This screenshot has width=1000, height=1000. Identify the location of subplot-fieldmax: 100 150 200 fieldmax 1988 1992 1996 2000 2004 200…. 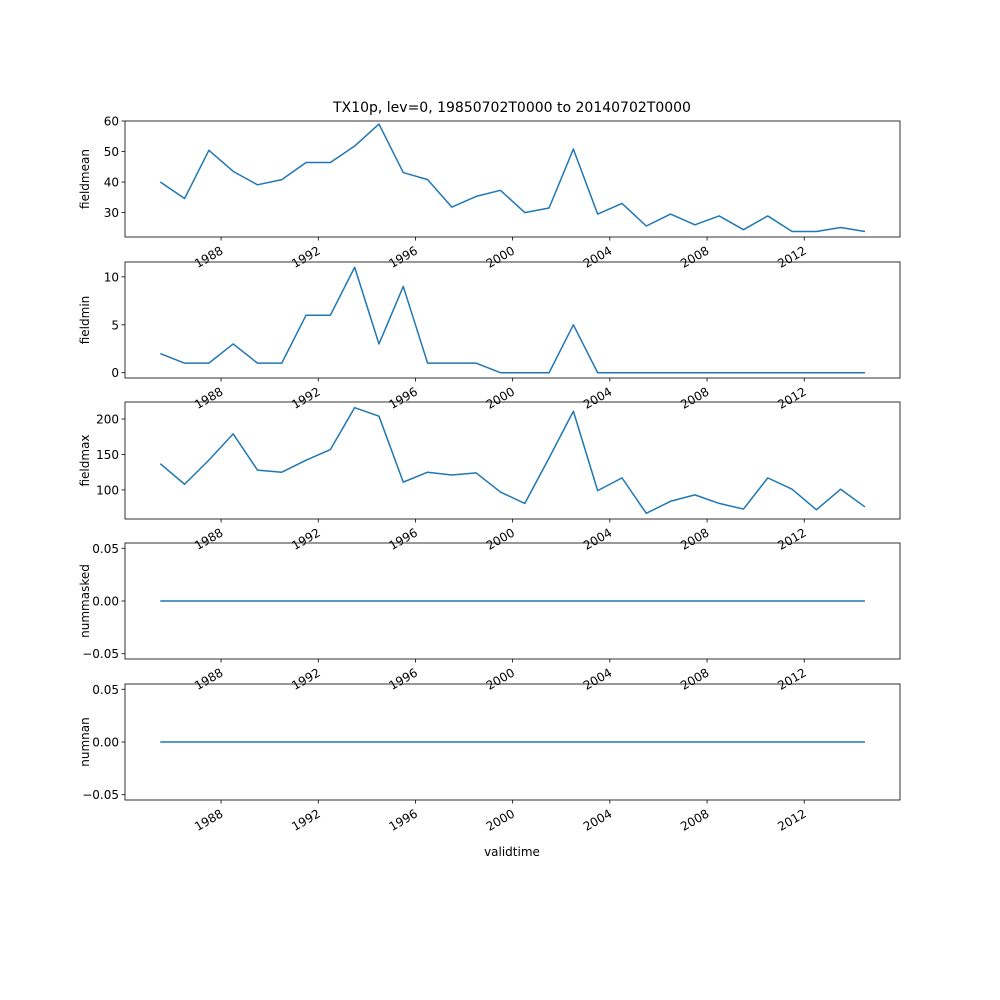
(489, 477).